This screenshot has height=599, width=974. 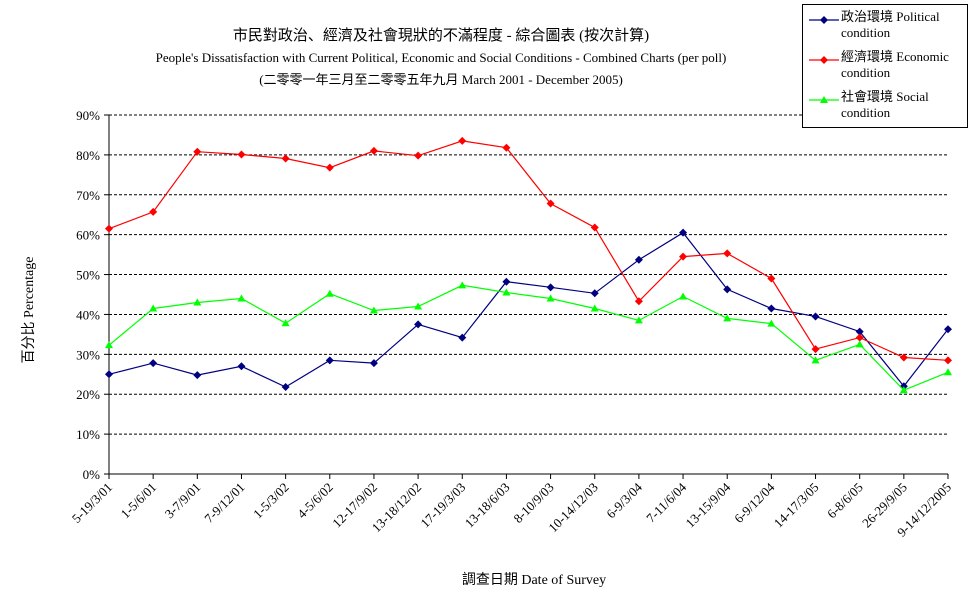 What do you see at coordinates (890, 24) in the screenshot?
I see `legend-label-political: 政治環境 Political condition` at bounding box center [890, 24].